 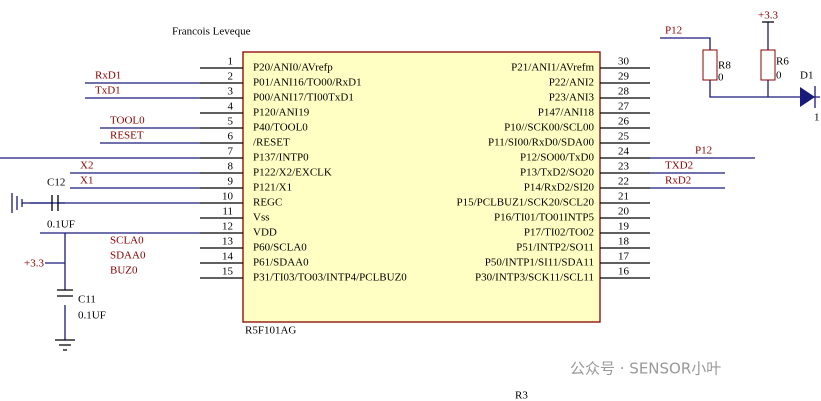 What do you see at coordinates (231, 77) in the screenshot?
I see `pin-number: 2` at bounding box center [231, 77].